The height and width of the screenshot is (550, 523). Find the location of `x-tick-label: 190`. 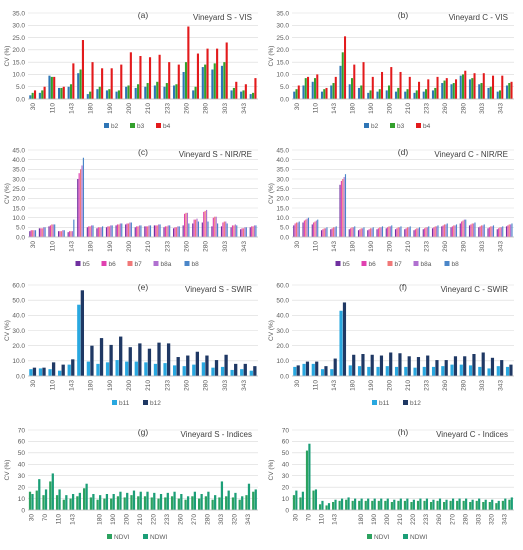

x-tick-label: 190 is located at coordinates (371, 385).